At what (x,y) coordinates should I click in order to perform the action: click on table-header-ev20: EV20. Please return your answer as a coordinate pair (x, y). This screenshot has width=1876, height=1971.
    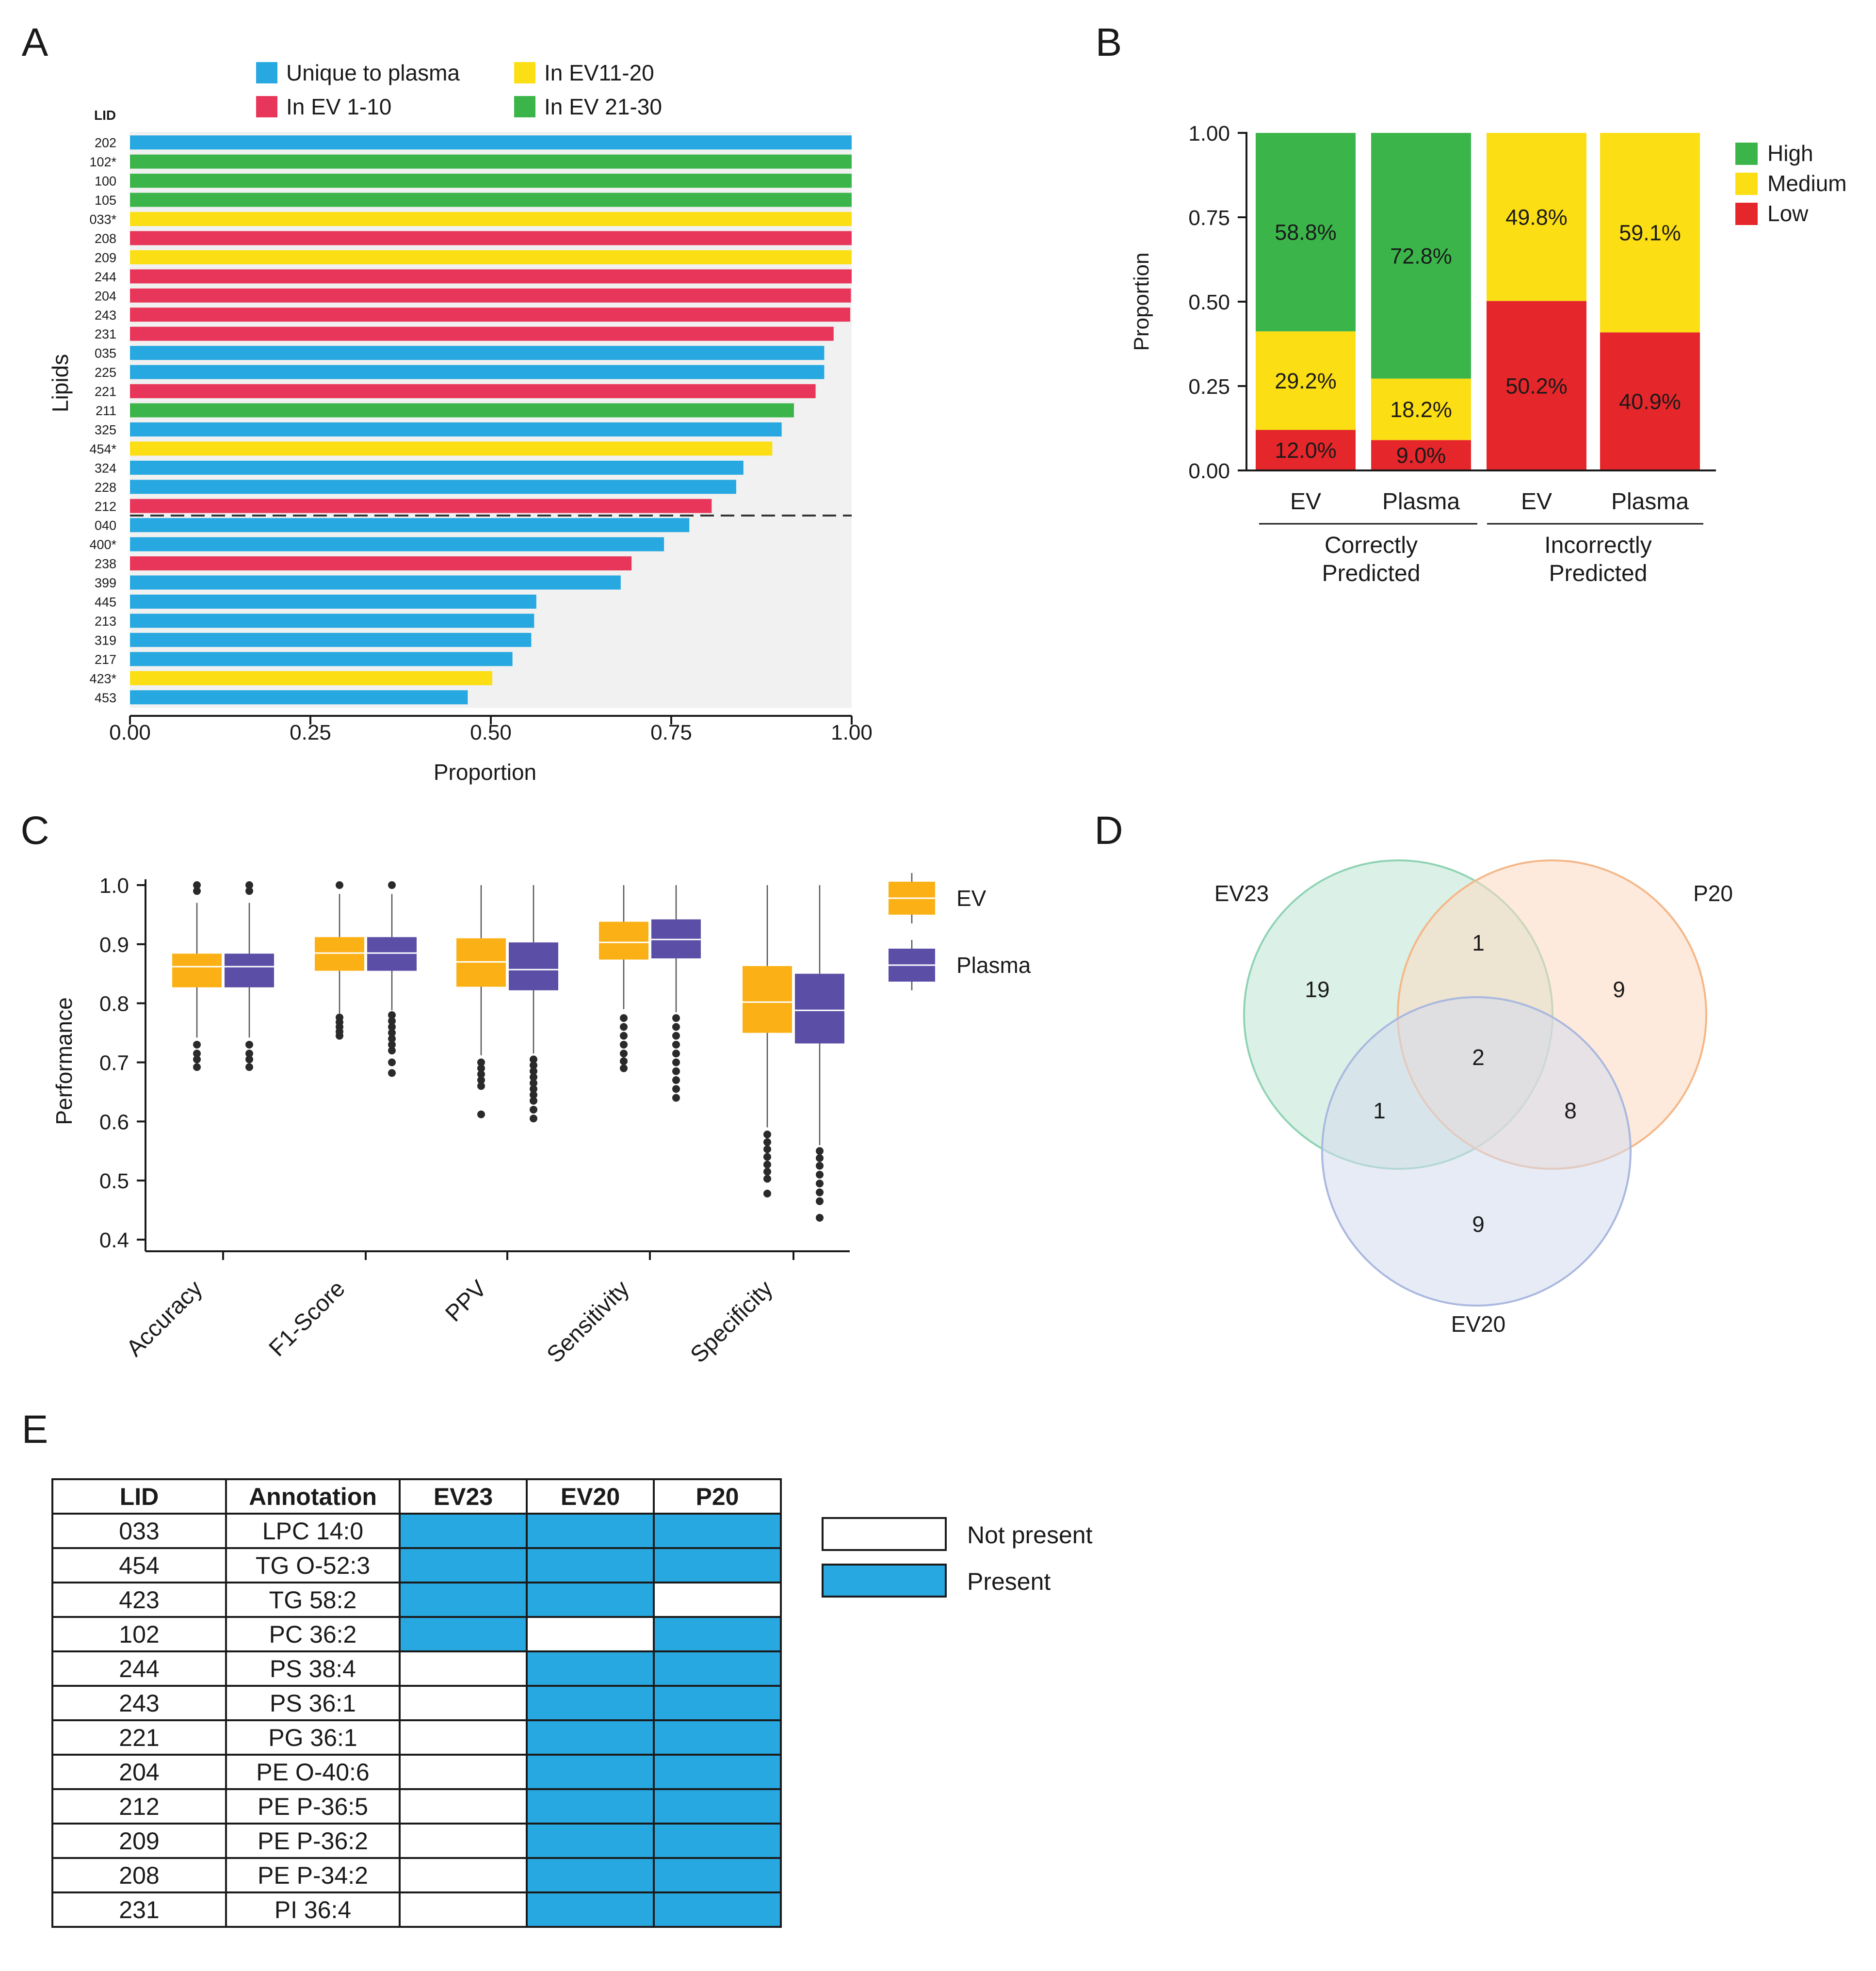
    Looking at the image, I should click on (590, 1496).